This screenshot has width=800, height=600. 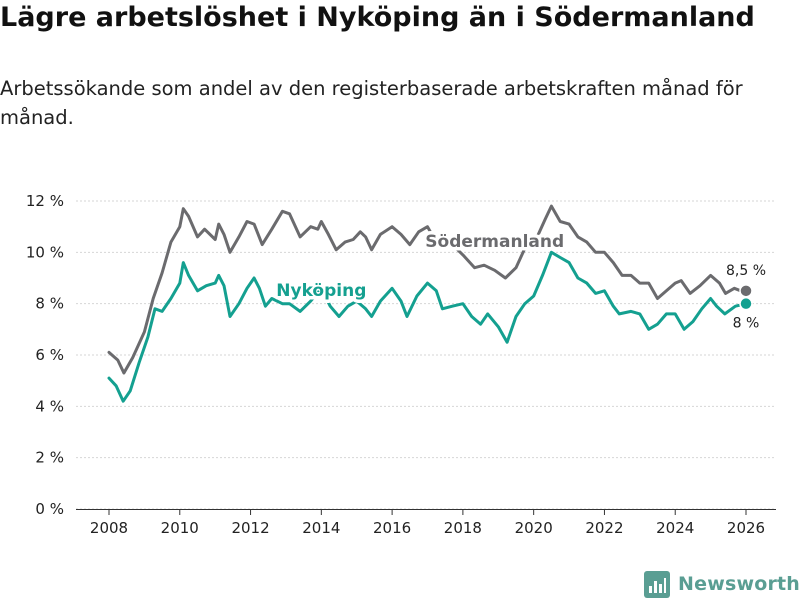 What do you see at coordinates (746, 324) in the screenshot?
I see `end-value-label: 8 %` at bounding box center [746, 324].